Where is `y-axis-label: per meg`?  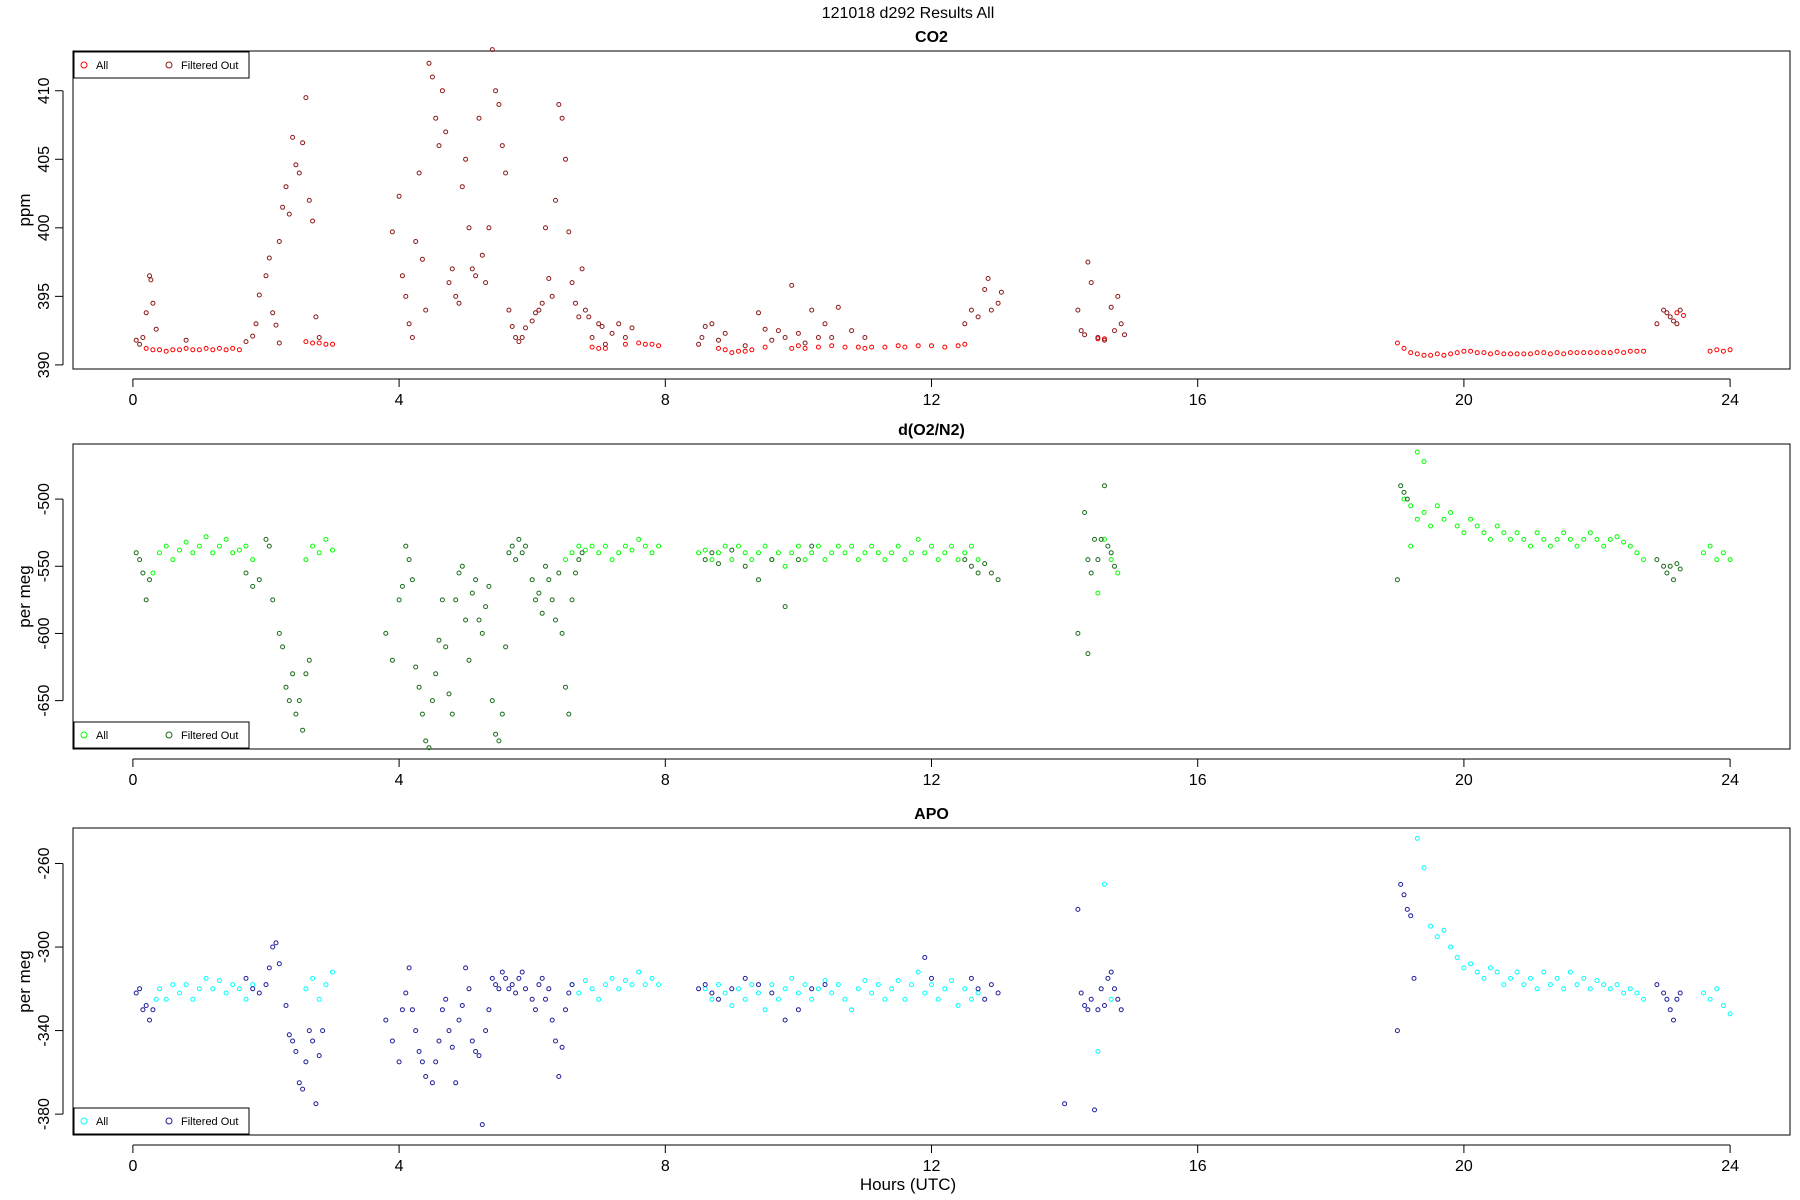 y-axis-label: per meg is located at coordinates (24, 596).